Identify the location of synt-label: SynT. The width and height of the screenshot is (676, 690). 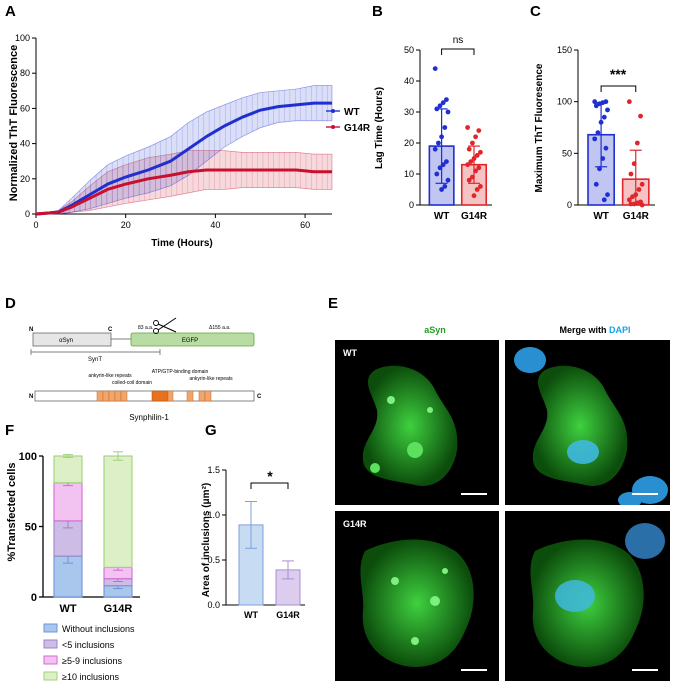
(95, 360).